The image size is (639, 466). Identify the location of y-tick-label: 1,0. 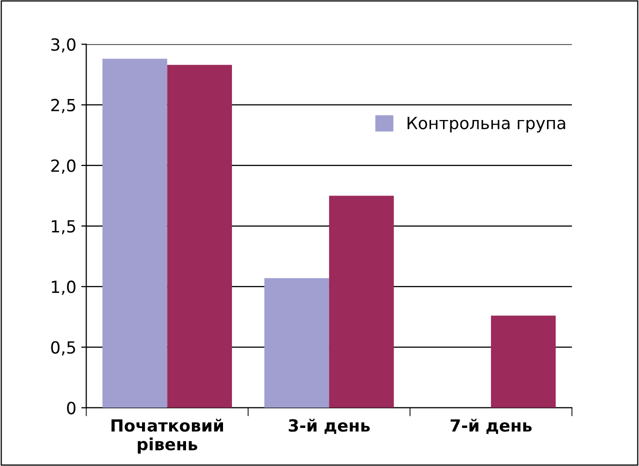
(64, 287).